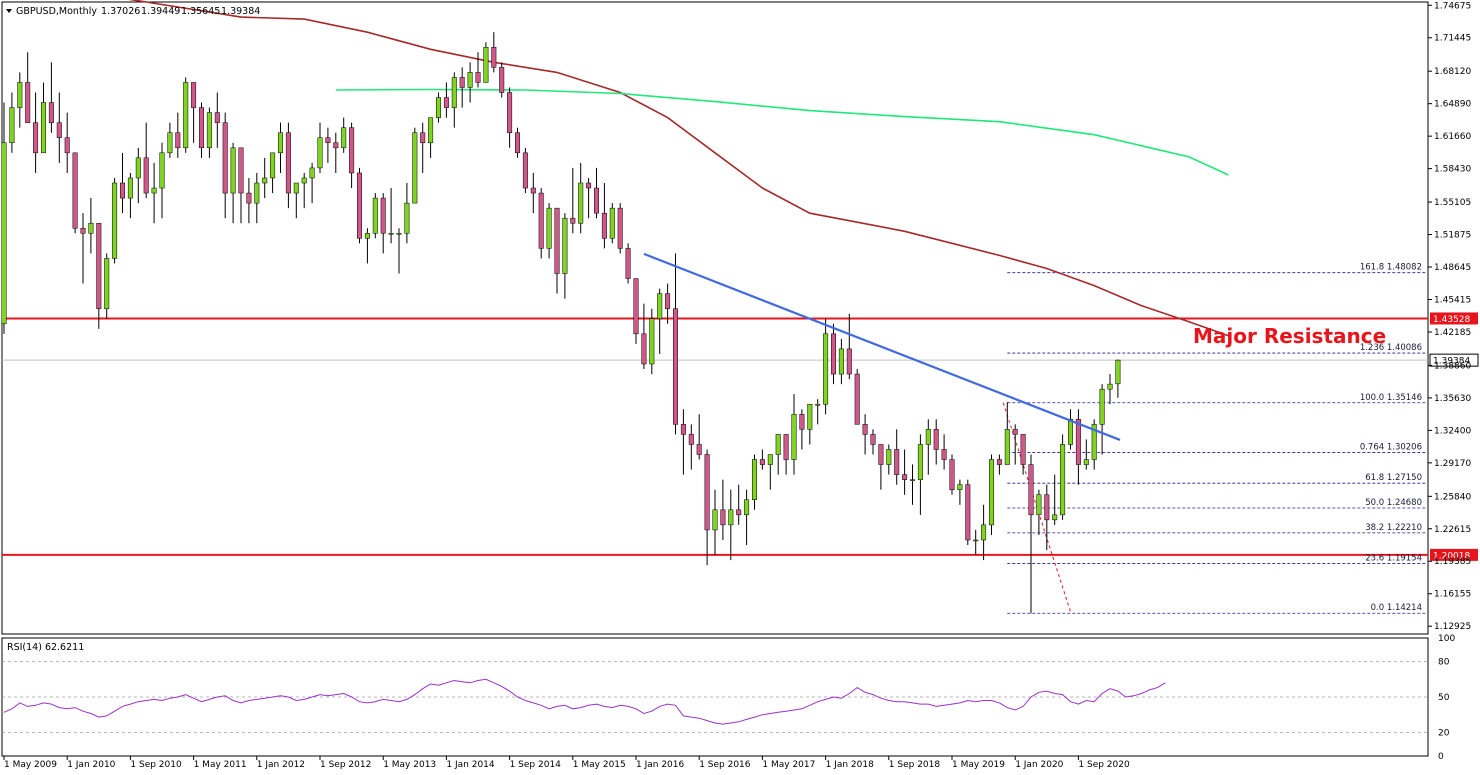  I want to click on x-tick-label: 1 May 2011, so click(220, 765).